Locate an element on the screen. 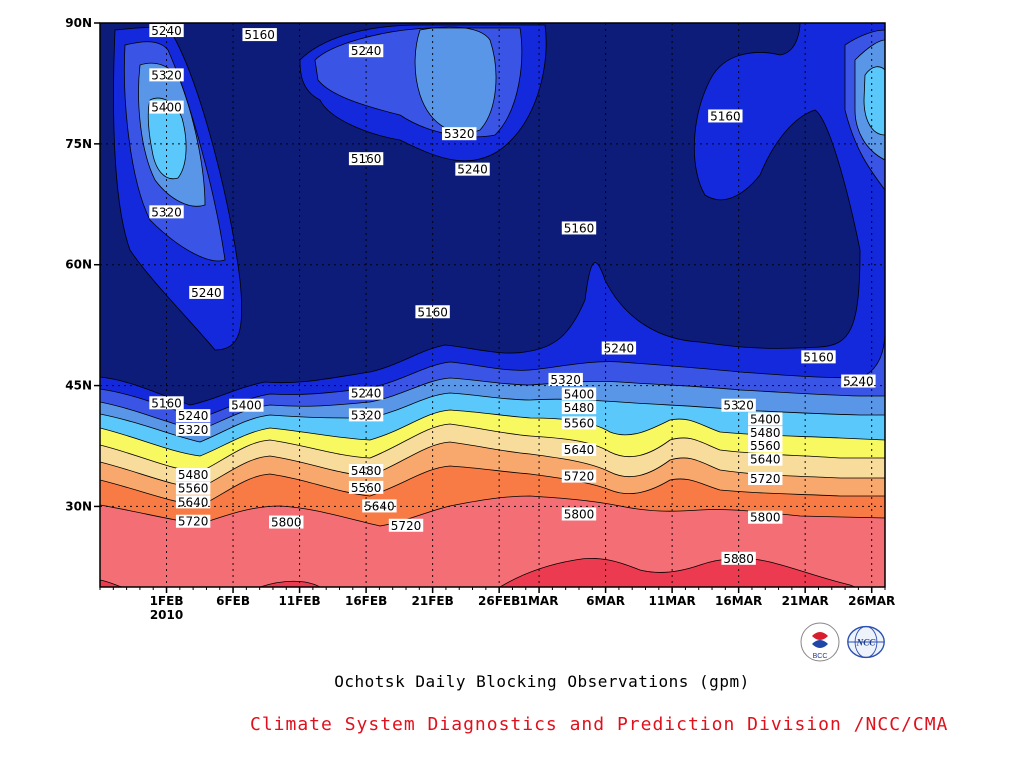  x-tick-label: 26MAR is located at coordinates (871, 601).